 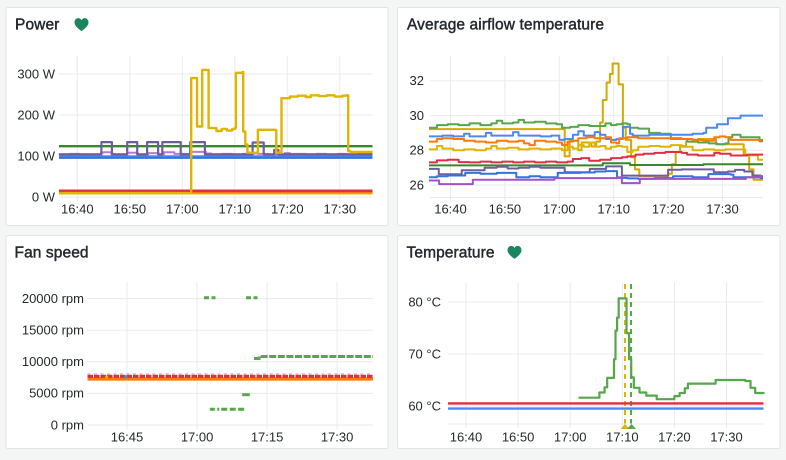 I want to click on svg-text: 26, so click(x=417, y=184).